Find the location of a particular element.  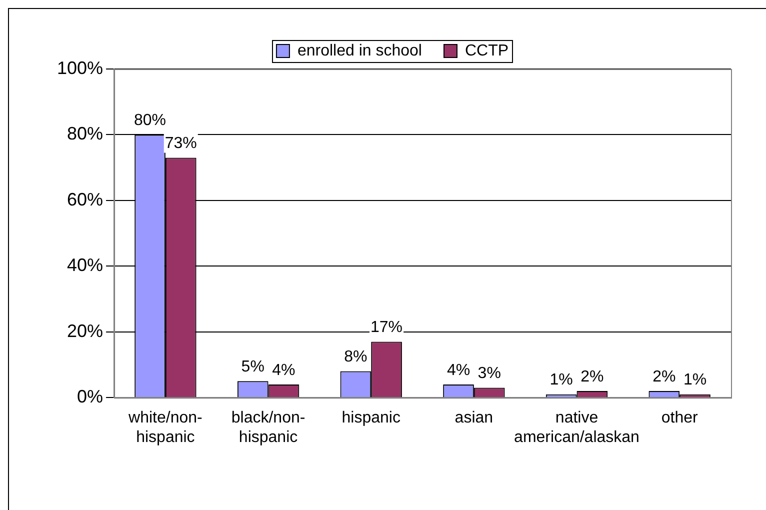

y-tick-label: 100% is located at coordinates (80, 68).